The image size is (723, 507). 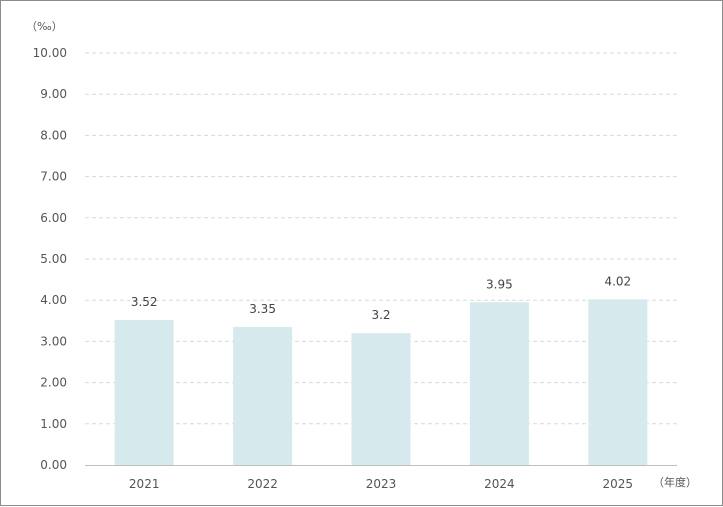 What do you see at coordinates (53, 218) in the screenshot?
I see `y-tick-label: 6.00` at bounding box center [53, 218].